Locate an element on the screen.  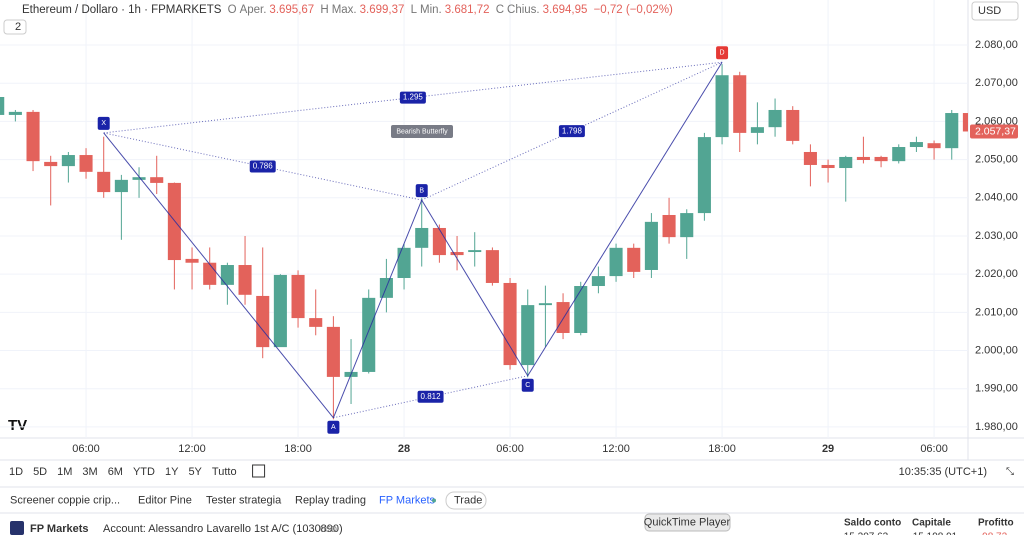
tab: Replay trading is located at coordinates (330, 500).